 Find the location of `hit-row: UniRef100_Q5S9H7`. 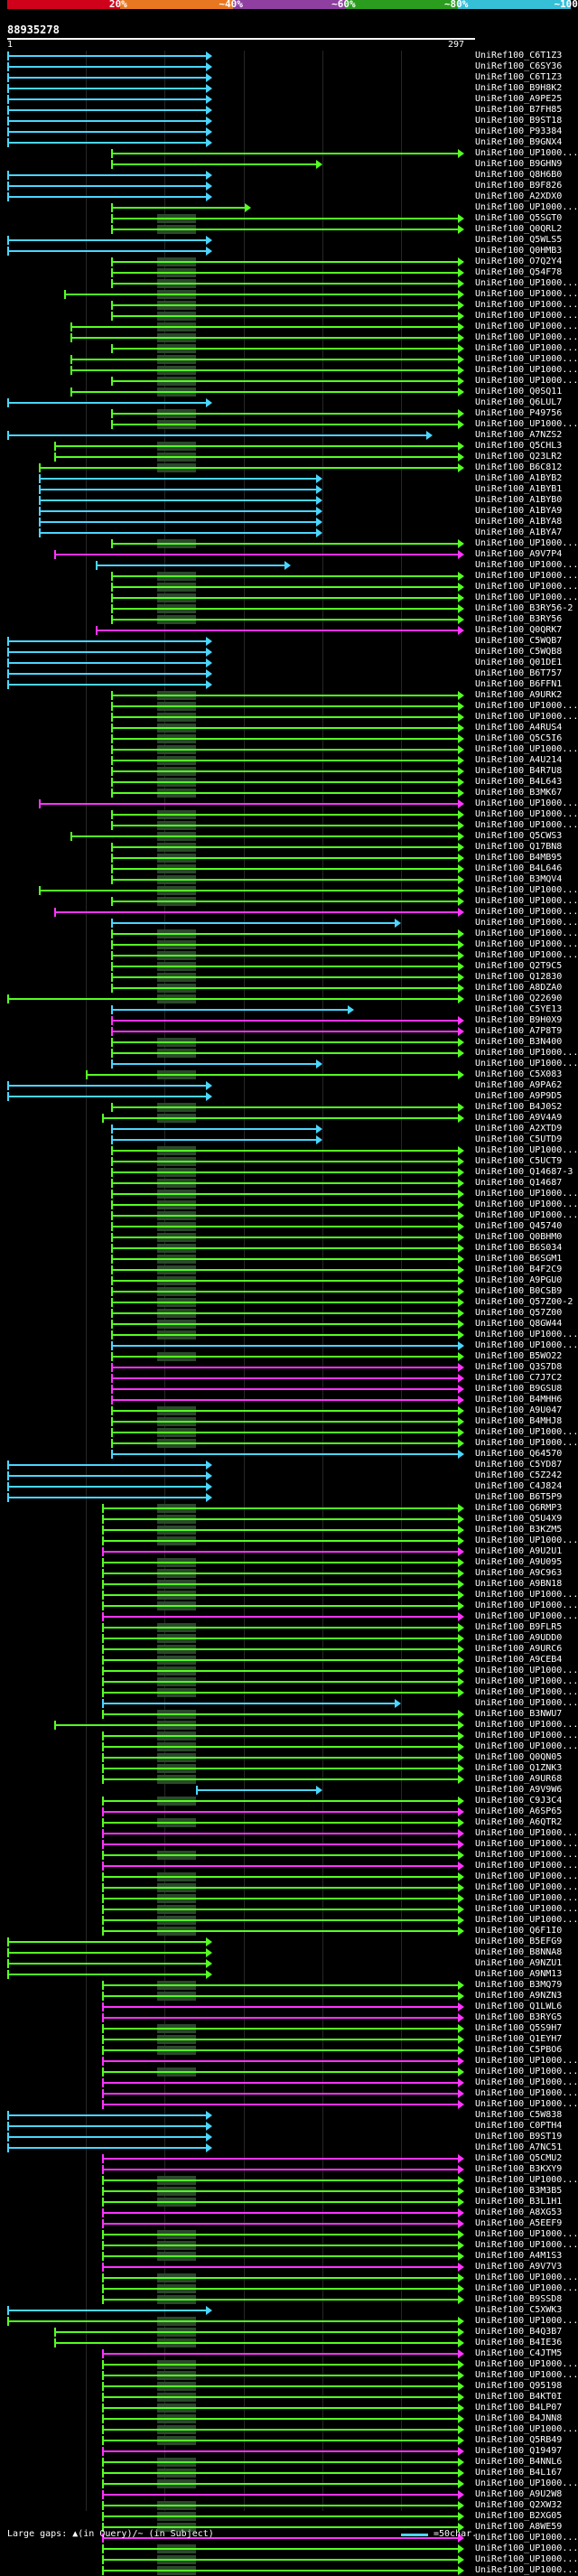

hit-row: UniRef100_Q5S9H7 is located at coordinates (289, 2028).